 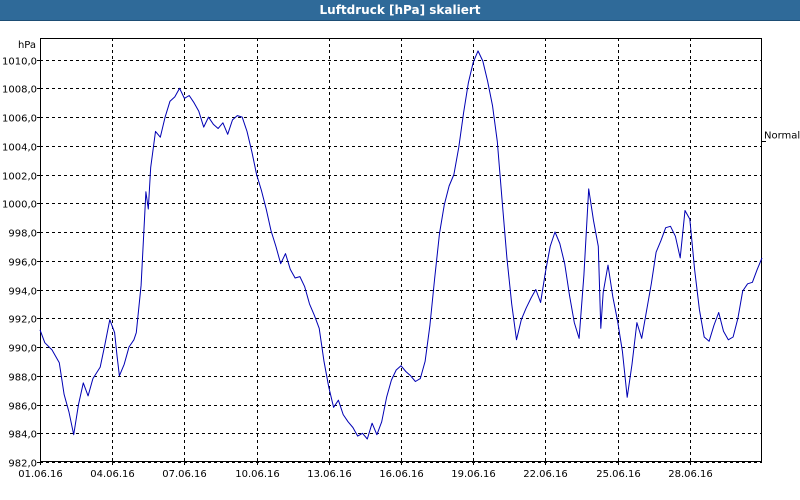 What do you see at coordinates (19, 119) in the screenshot?
I see `y-tick-label: 1006,0` at bounding box center [19, 119].